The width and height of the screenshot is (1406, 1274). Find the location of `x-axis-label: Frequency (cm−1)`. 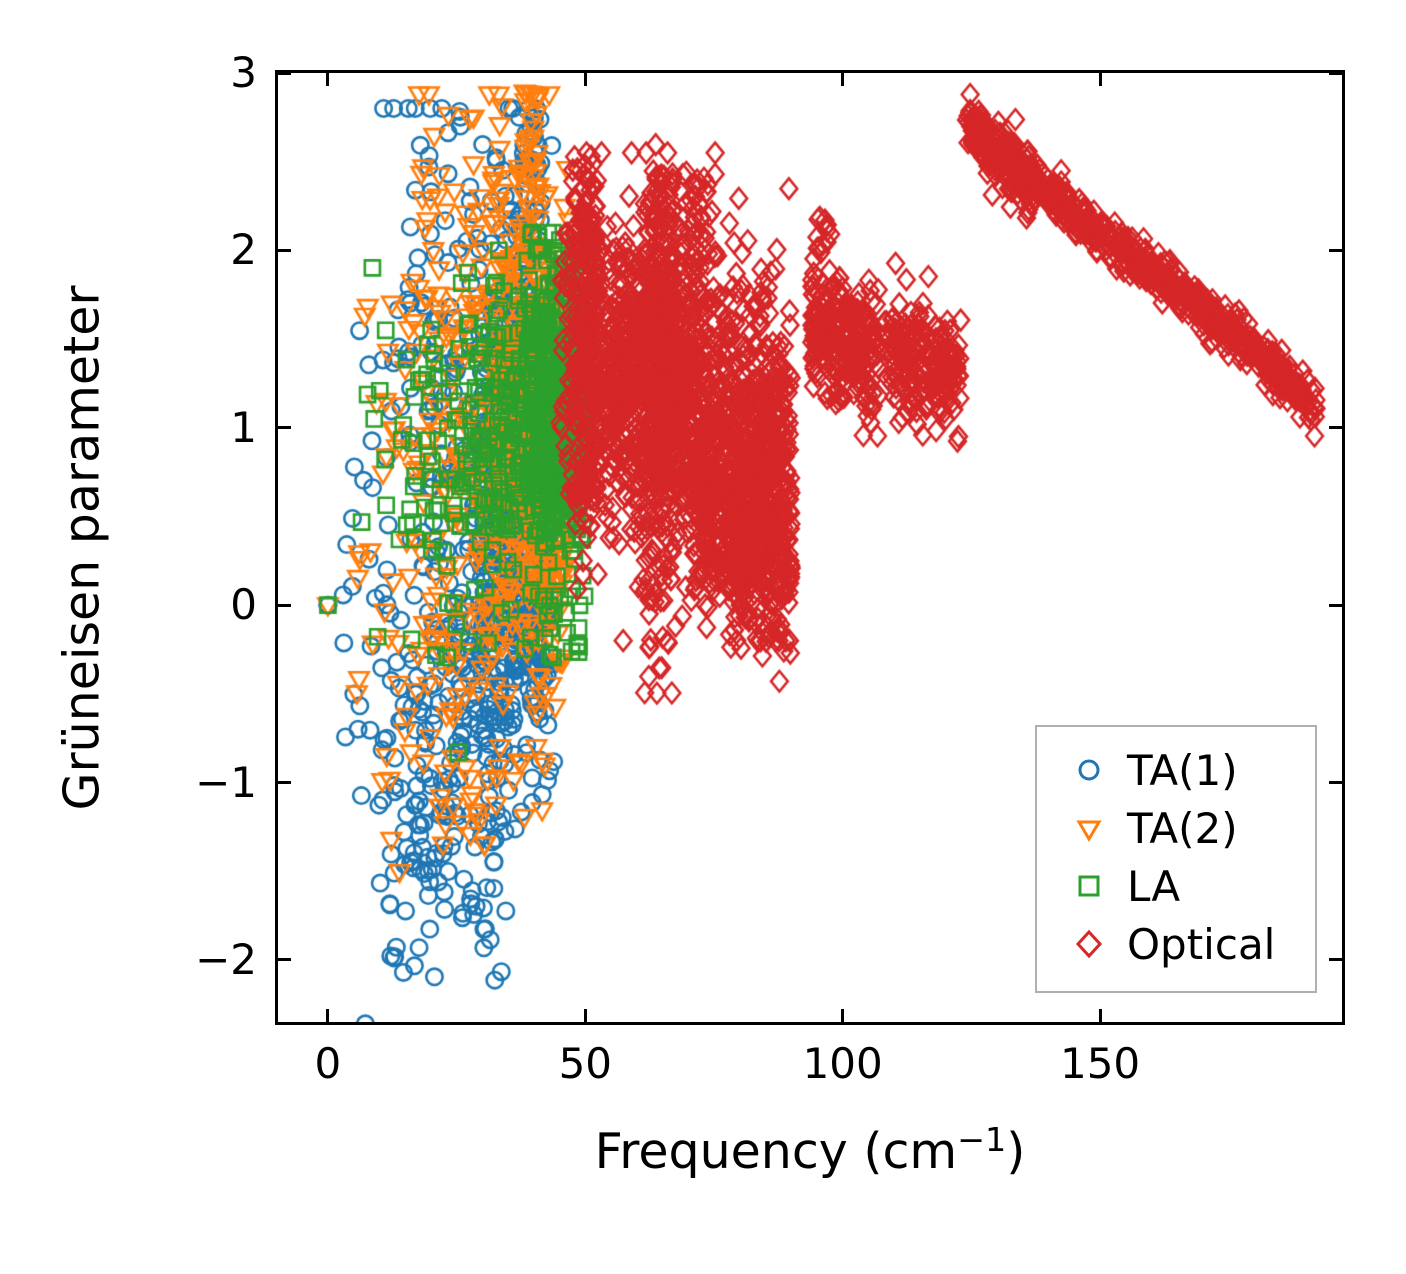

x-axis-label: Frequency (cm−1) is located at coordinates (810, 1150).